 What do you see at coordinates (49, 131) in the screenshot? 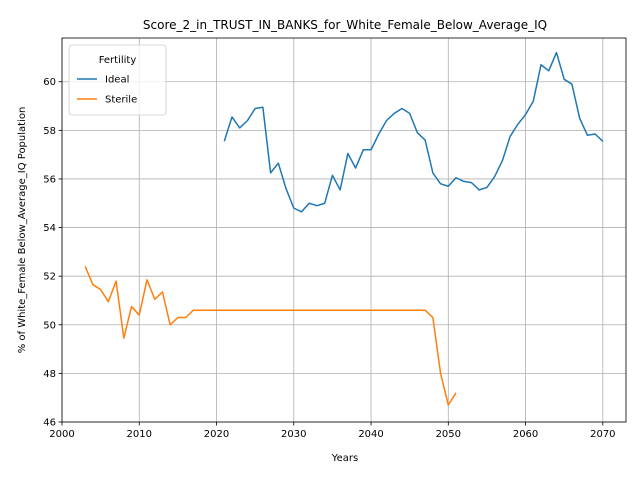
I see `y-tick-label: 58` at bounding box center [49, 131].